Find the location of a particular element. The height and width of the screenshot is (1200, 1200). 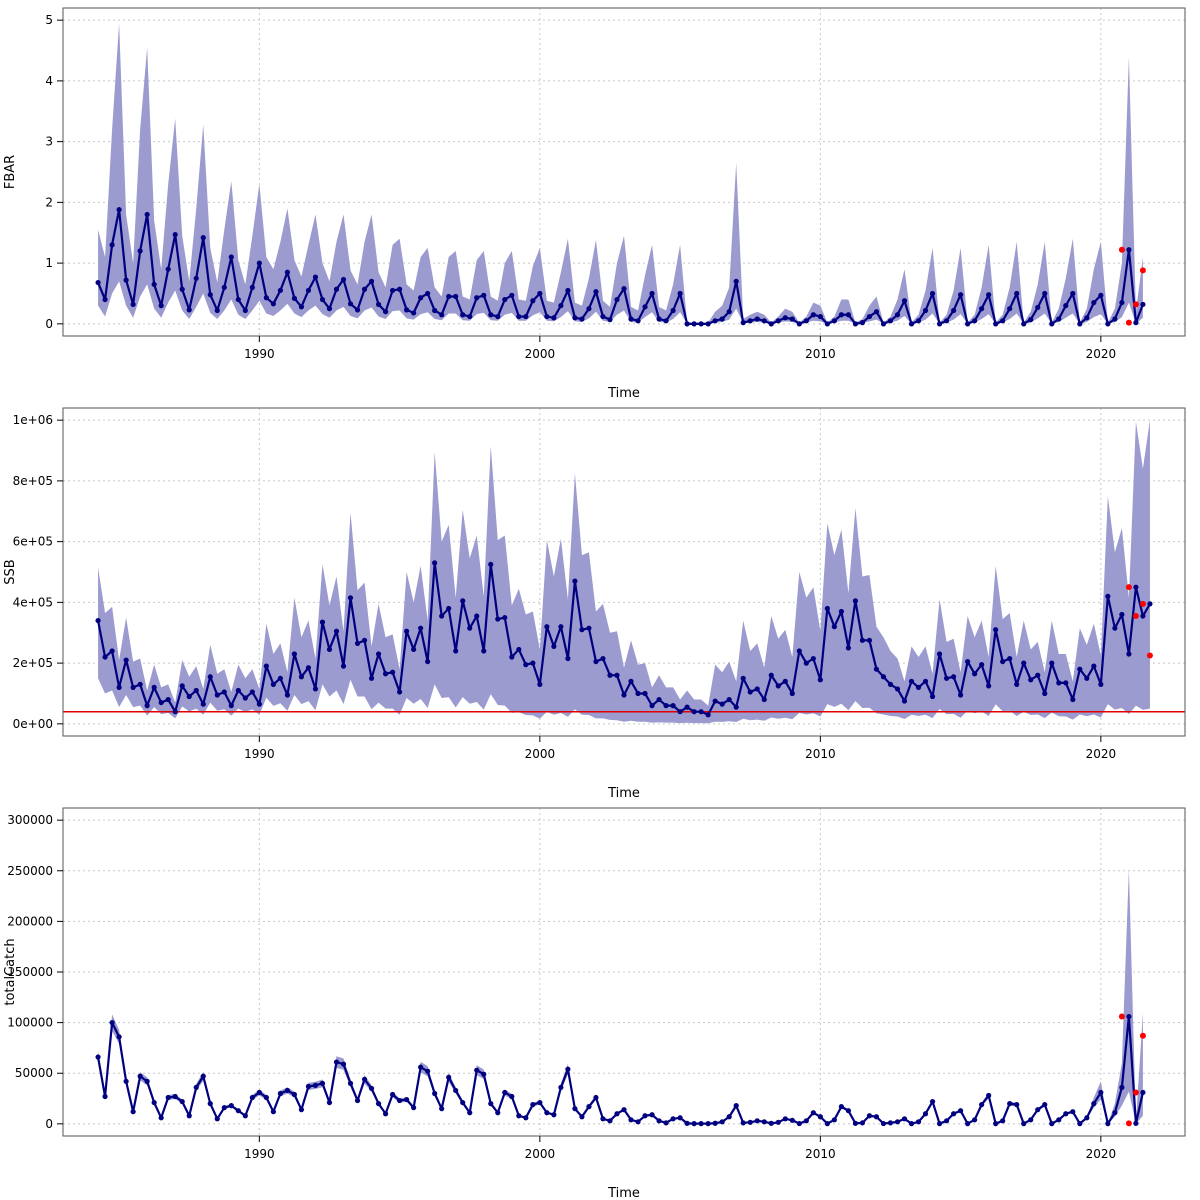

ssb-y-tick-label: 8e+05 is located at coordinates (33, 481).